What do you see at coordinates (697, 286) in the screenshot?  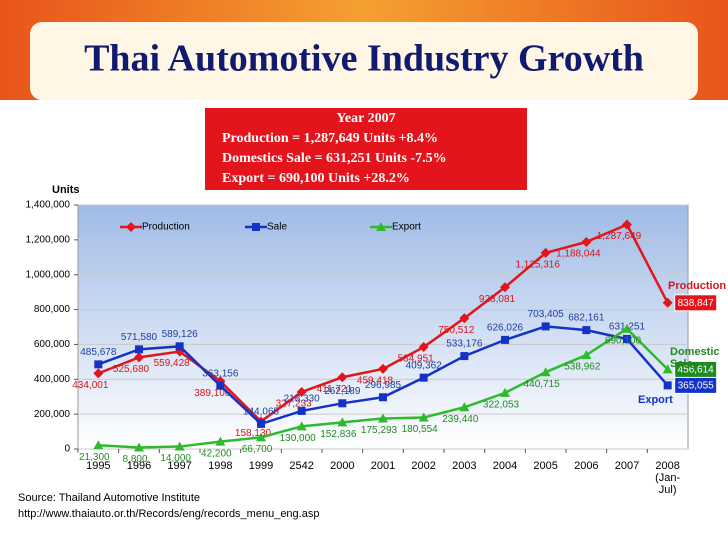 I see `annotation: Production` at bounding box center [697, 286].